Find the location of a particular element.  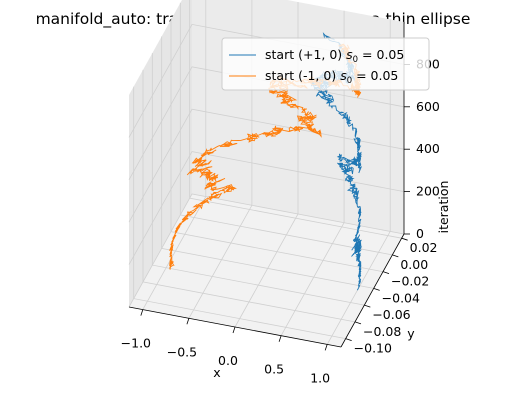

pane-left-wall is located at coordinates (160, 153).